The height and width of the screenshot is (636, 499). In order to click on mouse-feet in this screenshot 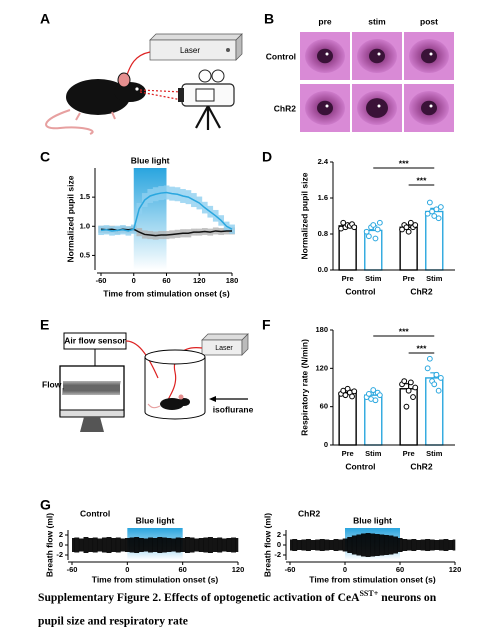, I will do `click(95, 116)`.